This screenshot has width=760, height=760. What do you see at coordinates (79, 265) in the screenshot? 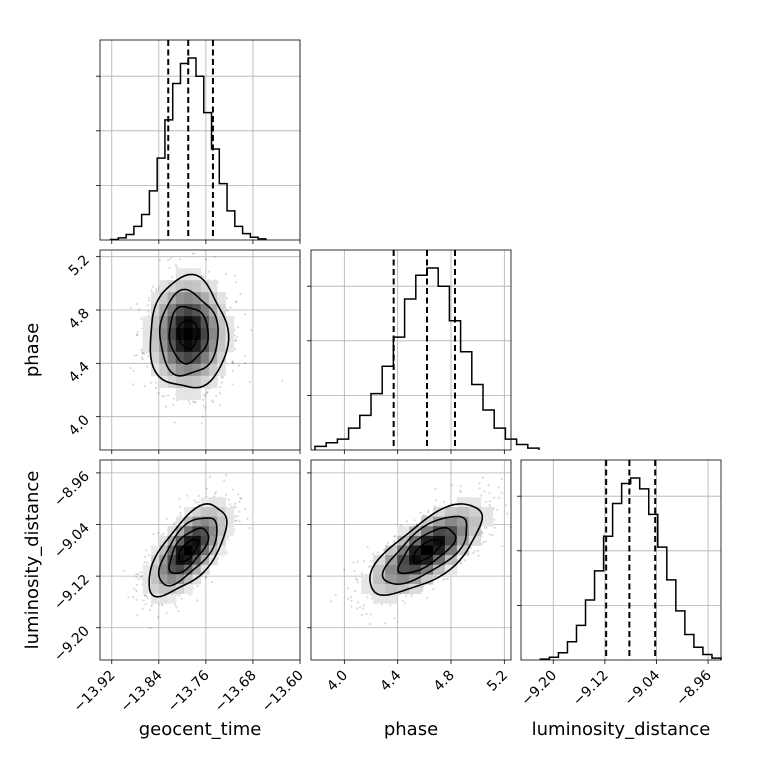
I see `y-tick-label-phase-3: 5.2` at bounding box center [79, 265].